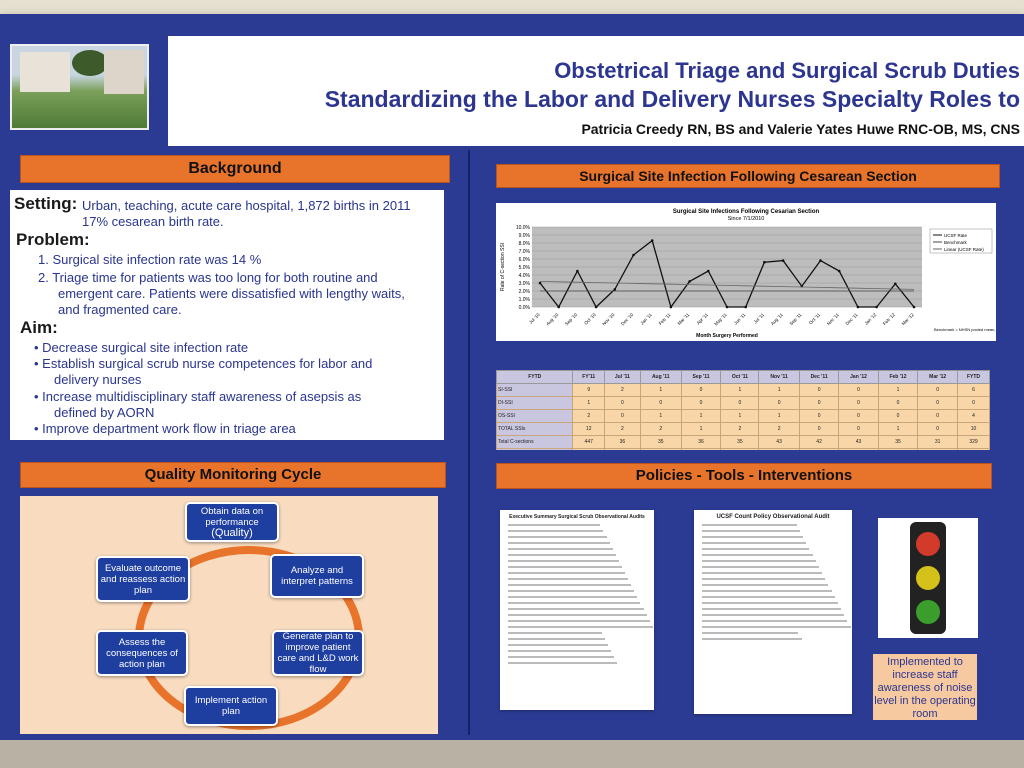 This screenshot has height=768, width=1024. What do you see at coordinates (858, 377) in the screenshot?
I see `table-header-cell: Jan '12` at bounding box center [858, 377].